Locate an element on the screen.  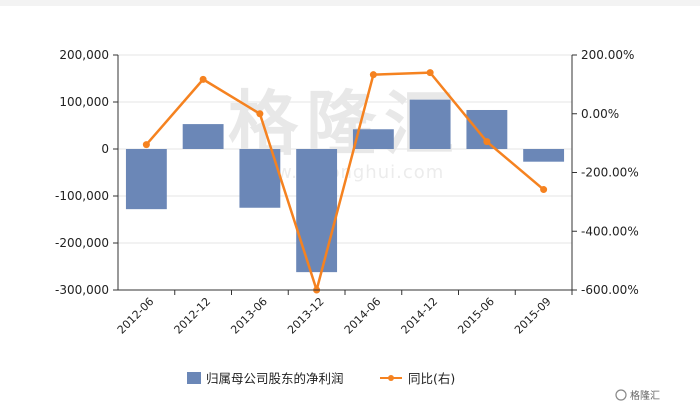
right-axis-ticks: 200.00% 0.00% -200.00% -400.00% -600.00% is located at coordinates (605, 172).